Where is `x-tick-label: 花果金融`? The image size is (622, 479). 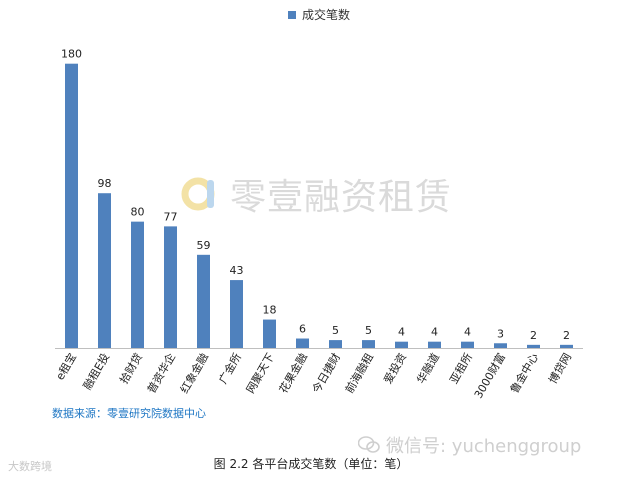
x-tick-label: 花果金融 is located at coordinates (293, 373).